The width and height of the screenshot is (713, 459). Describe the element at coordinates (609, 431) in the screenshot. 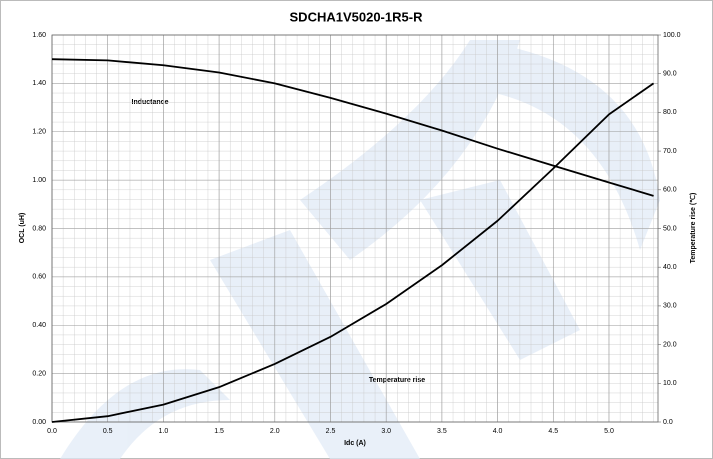

I see `x-tick-label: 5.0` at that location.